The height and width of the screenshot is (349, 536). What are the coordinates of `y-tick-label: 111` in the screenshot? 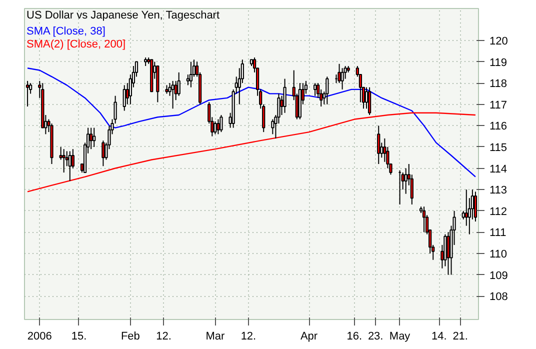 It's located at (498, 233).